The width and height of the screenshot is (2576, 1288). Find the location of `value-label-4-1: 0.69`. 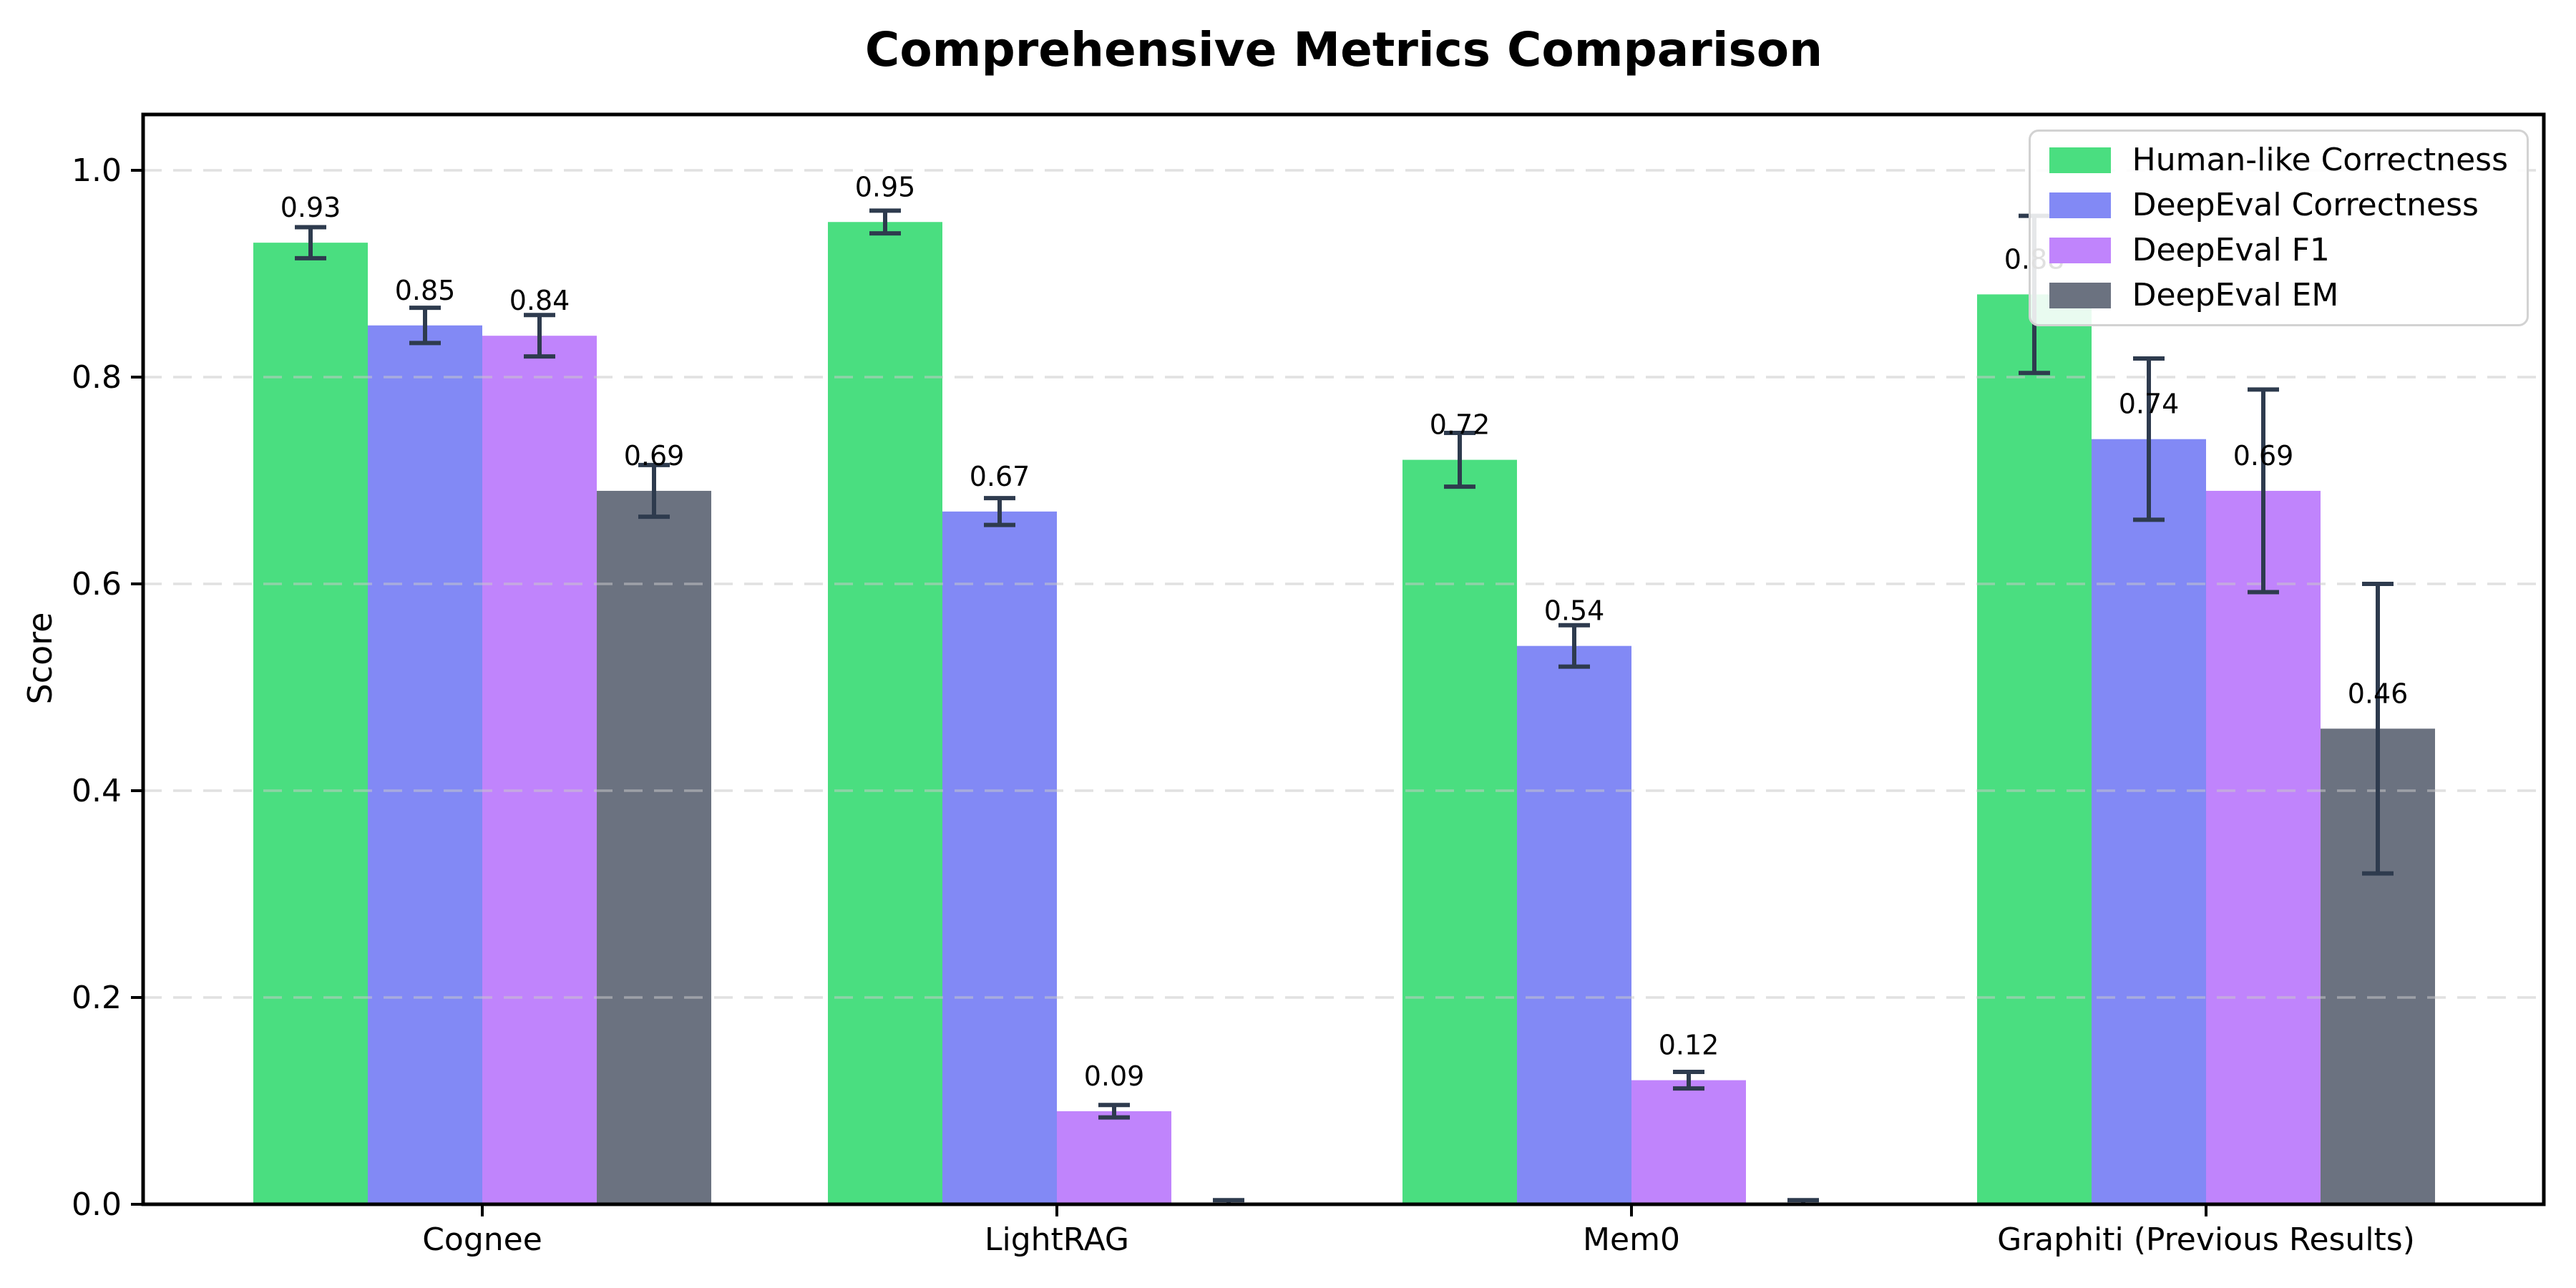

value-label-4-1: 0.69 is located at coordinates (654, 456).